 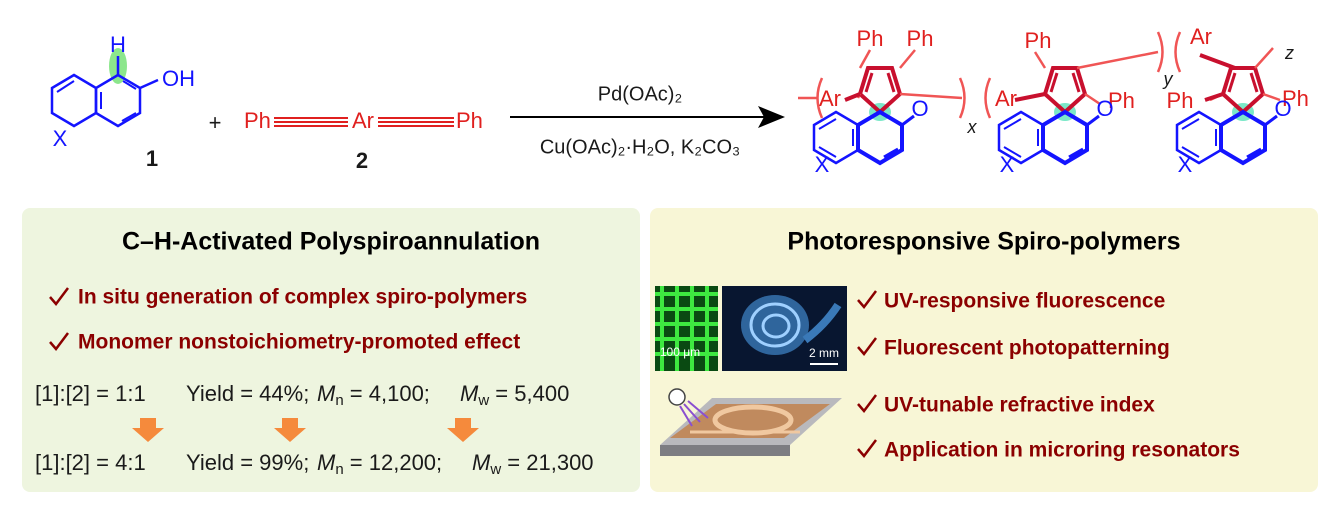 I want to click on number-average-mw: Mn = 12,200;, so click(x=379, y=464).